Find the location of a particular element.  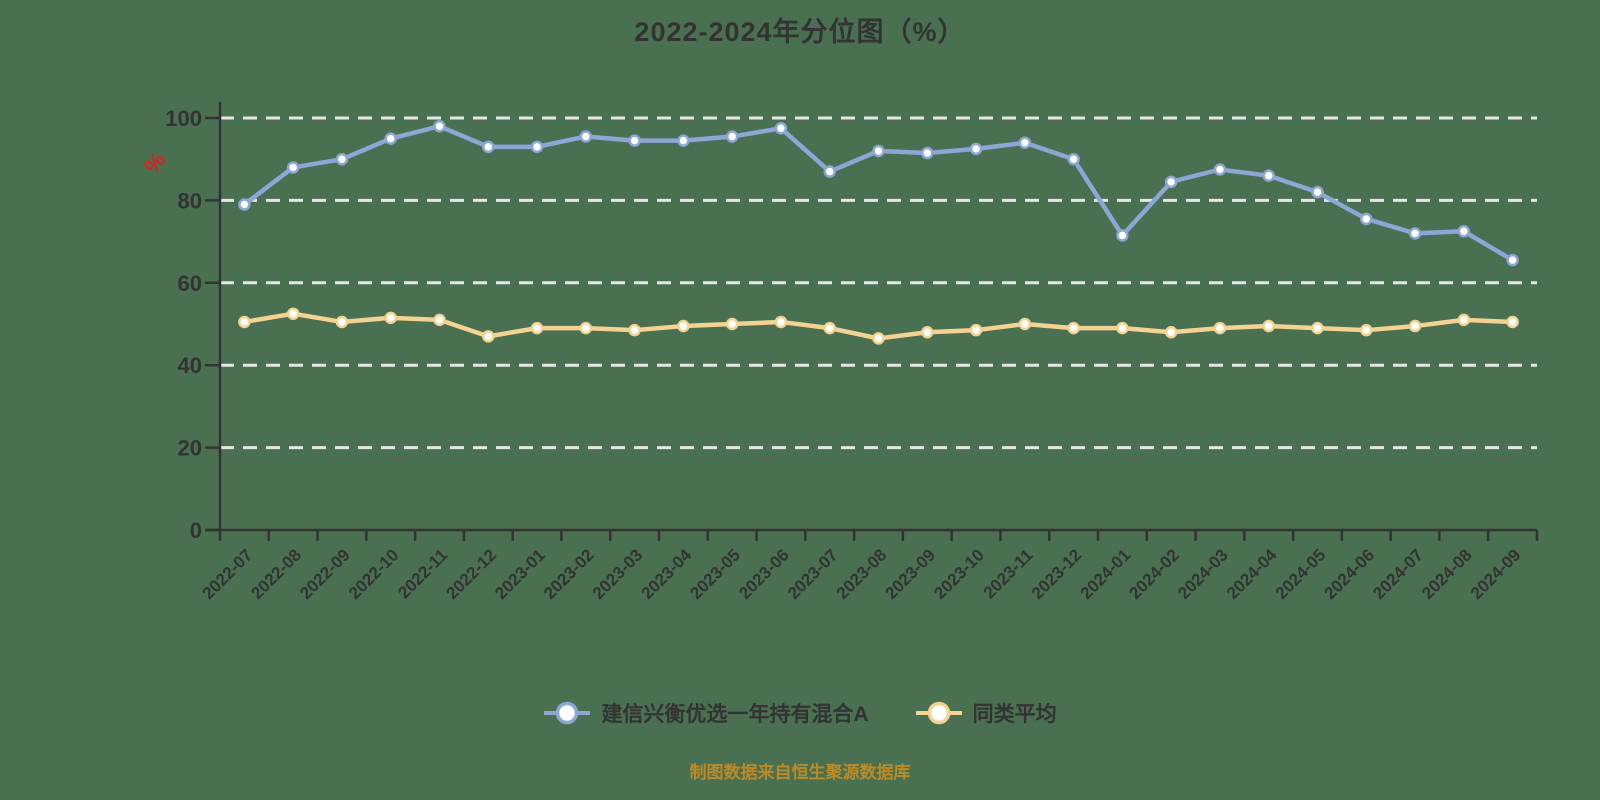

svg-text: 2023-05 is located at coordinates (715, 574).